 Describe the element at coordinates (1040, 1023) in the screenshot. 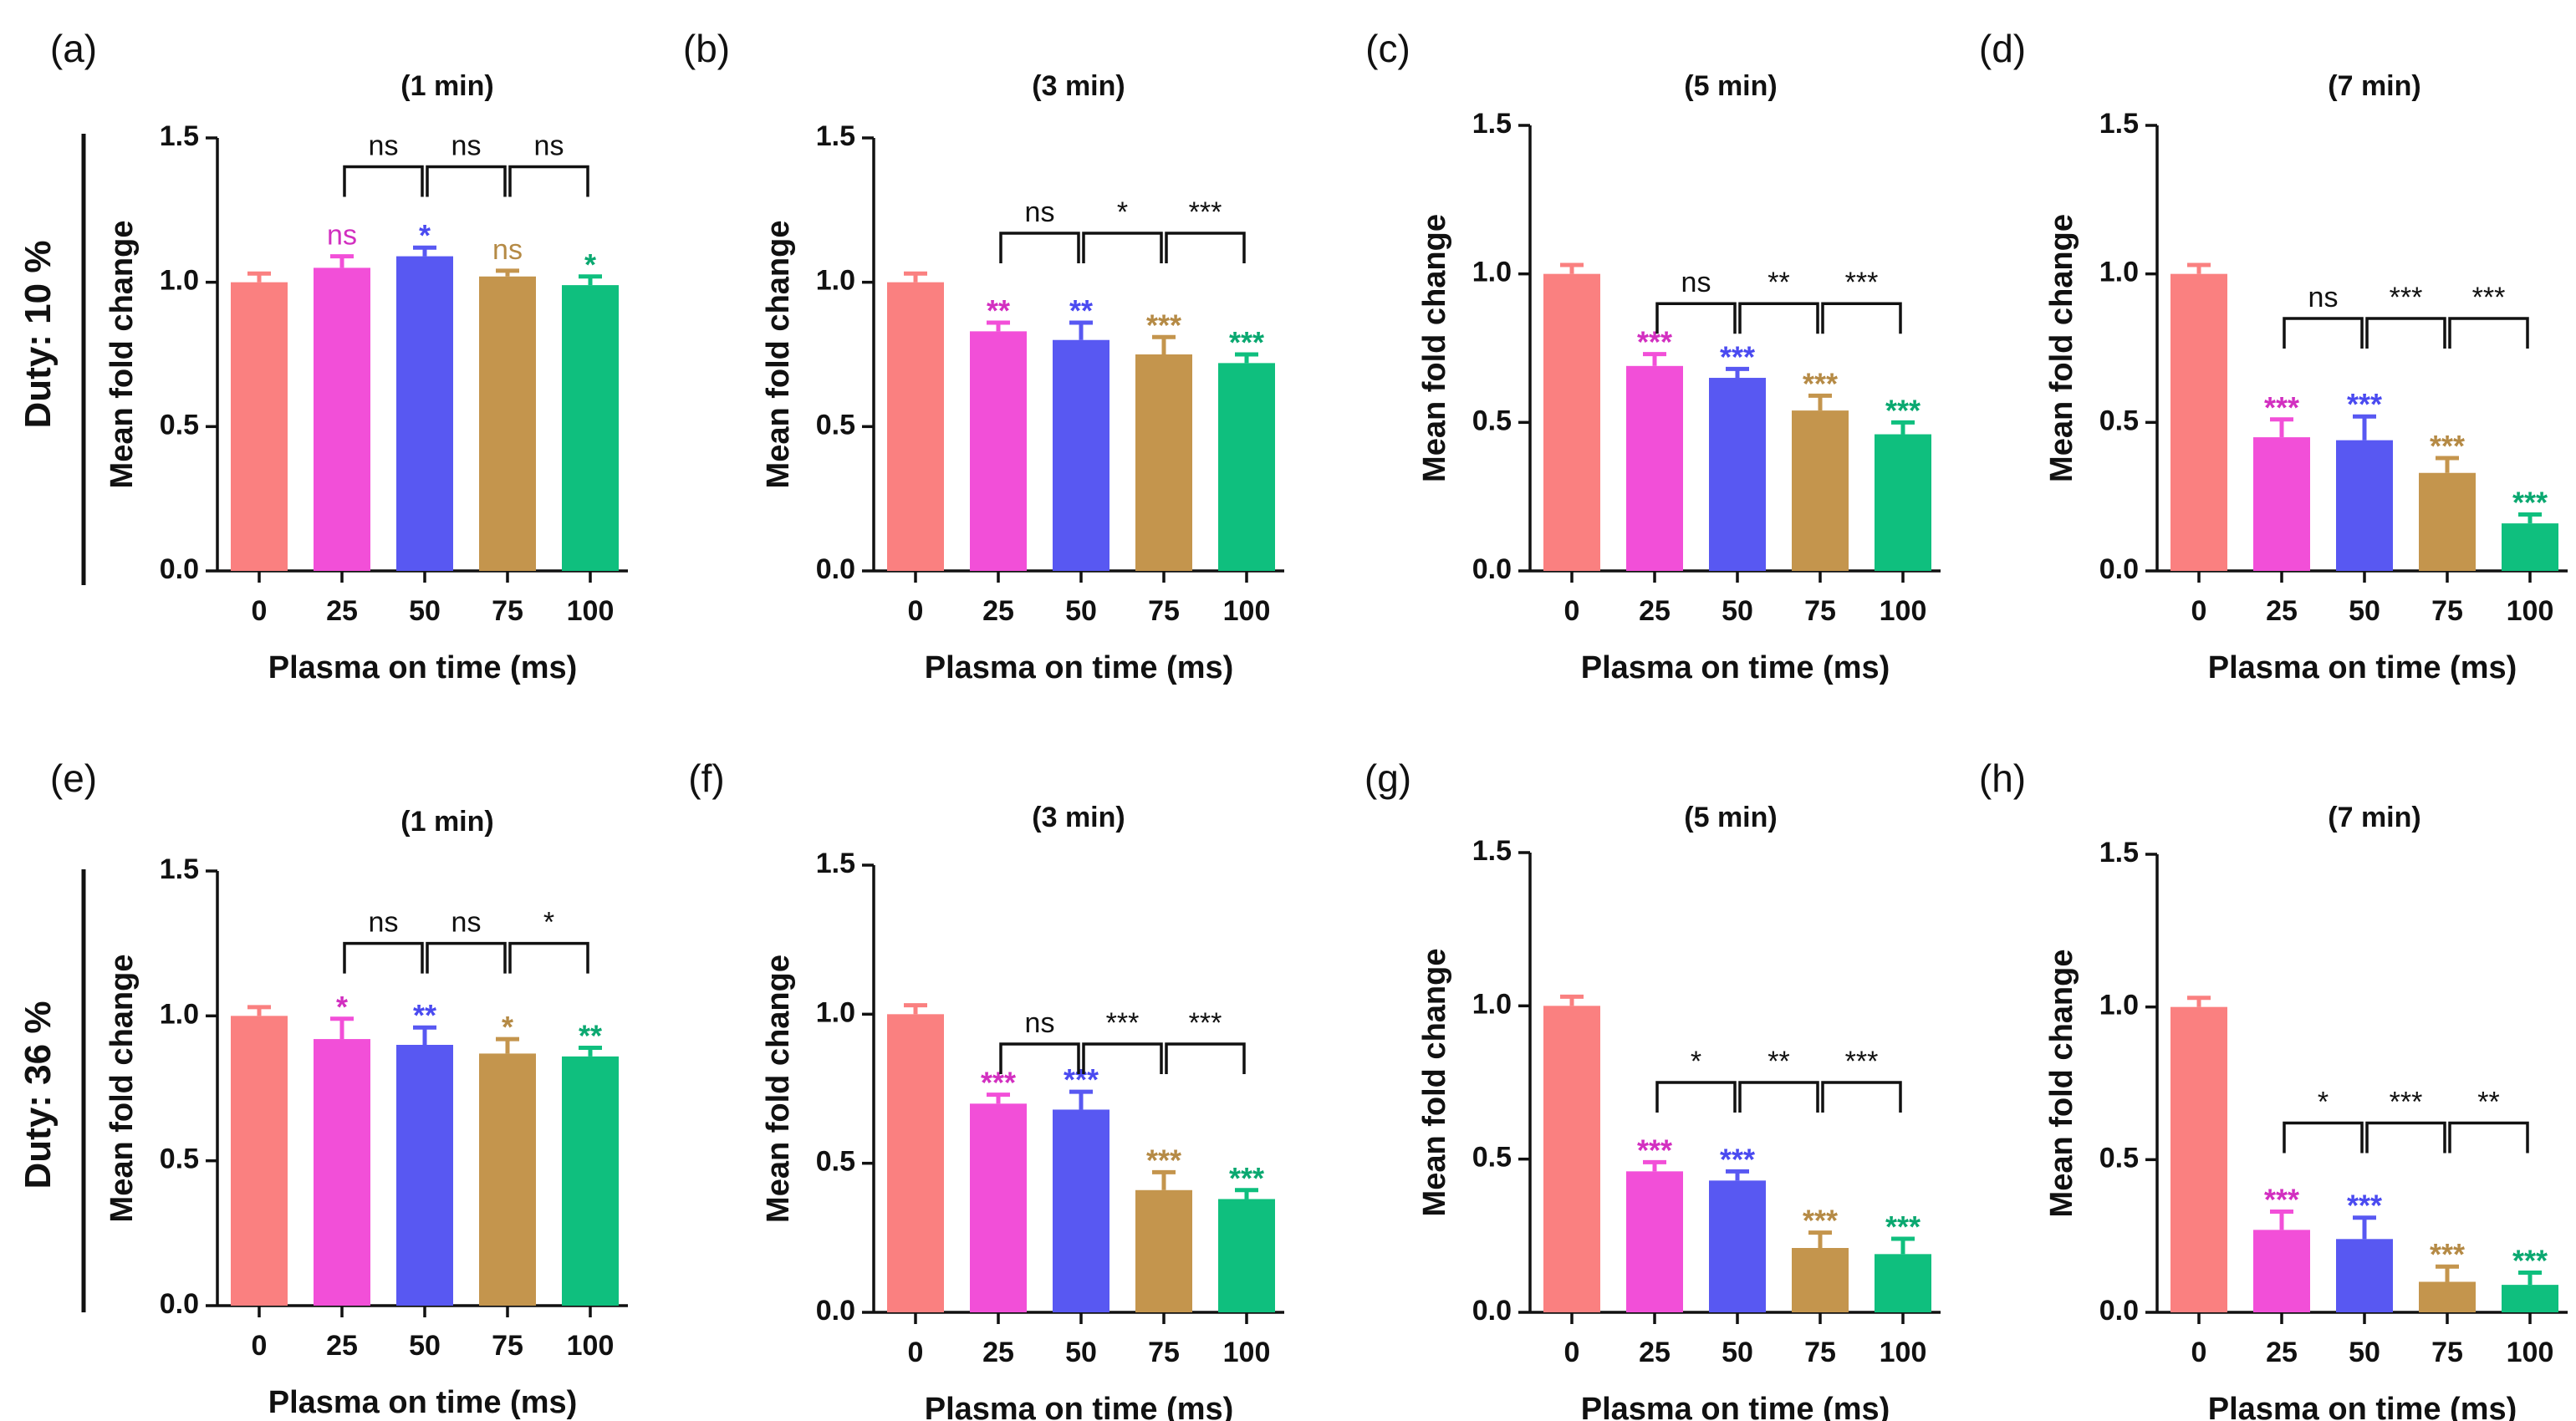

I see `comparison-label: ns` at that location.